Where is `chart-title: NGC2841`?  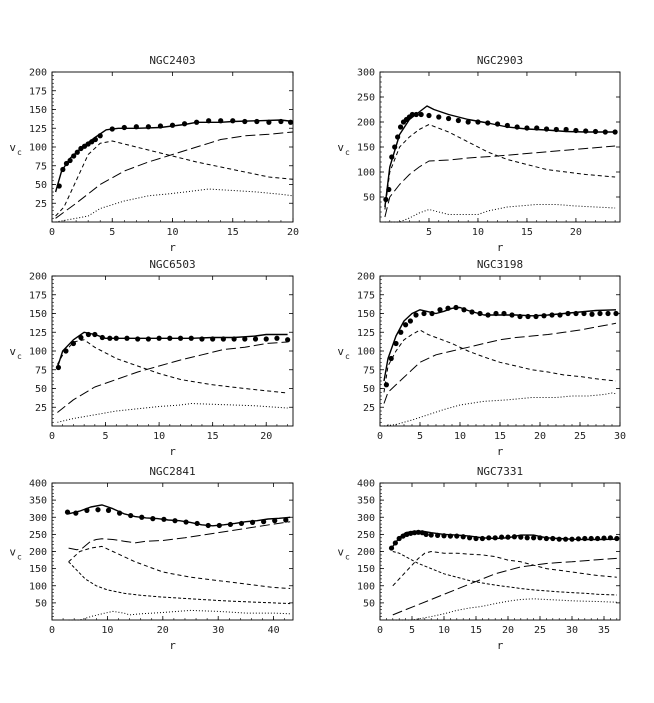
chart-title: NGC2841 is located at coordinates (172, 471).